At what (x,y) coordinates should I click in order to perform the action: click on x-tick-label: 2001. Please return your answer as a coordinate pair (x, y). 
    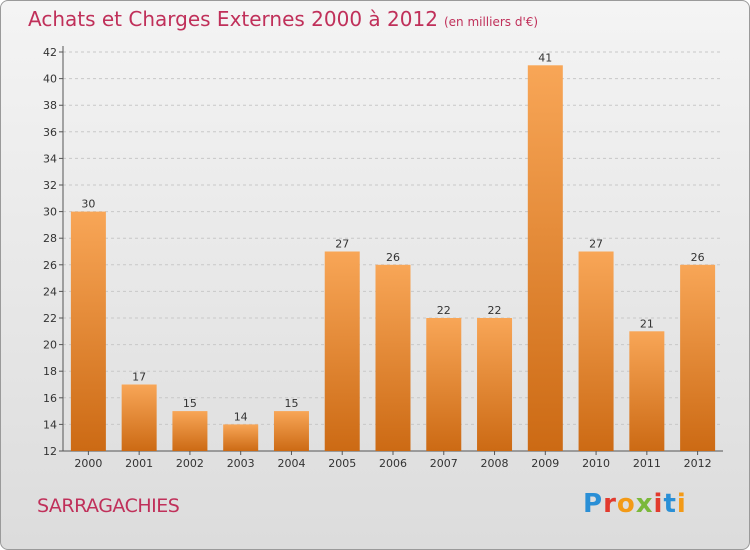
    Looking at the image, I should click on (139, 463).